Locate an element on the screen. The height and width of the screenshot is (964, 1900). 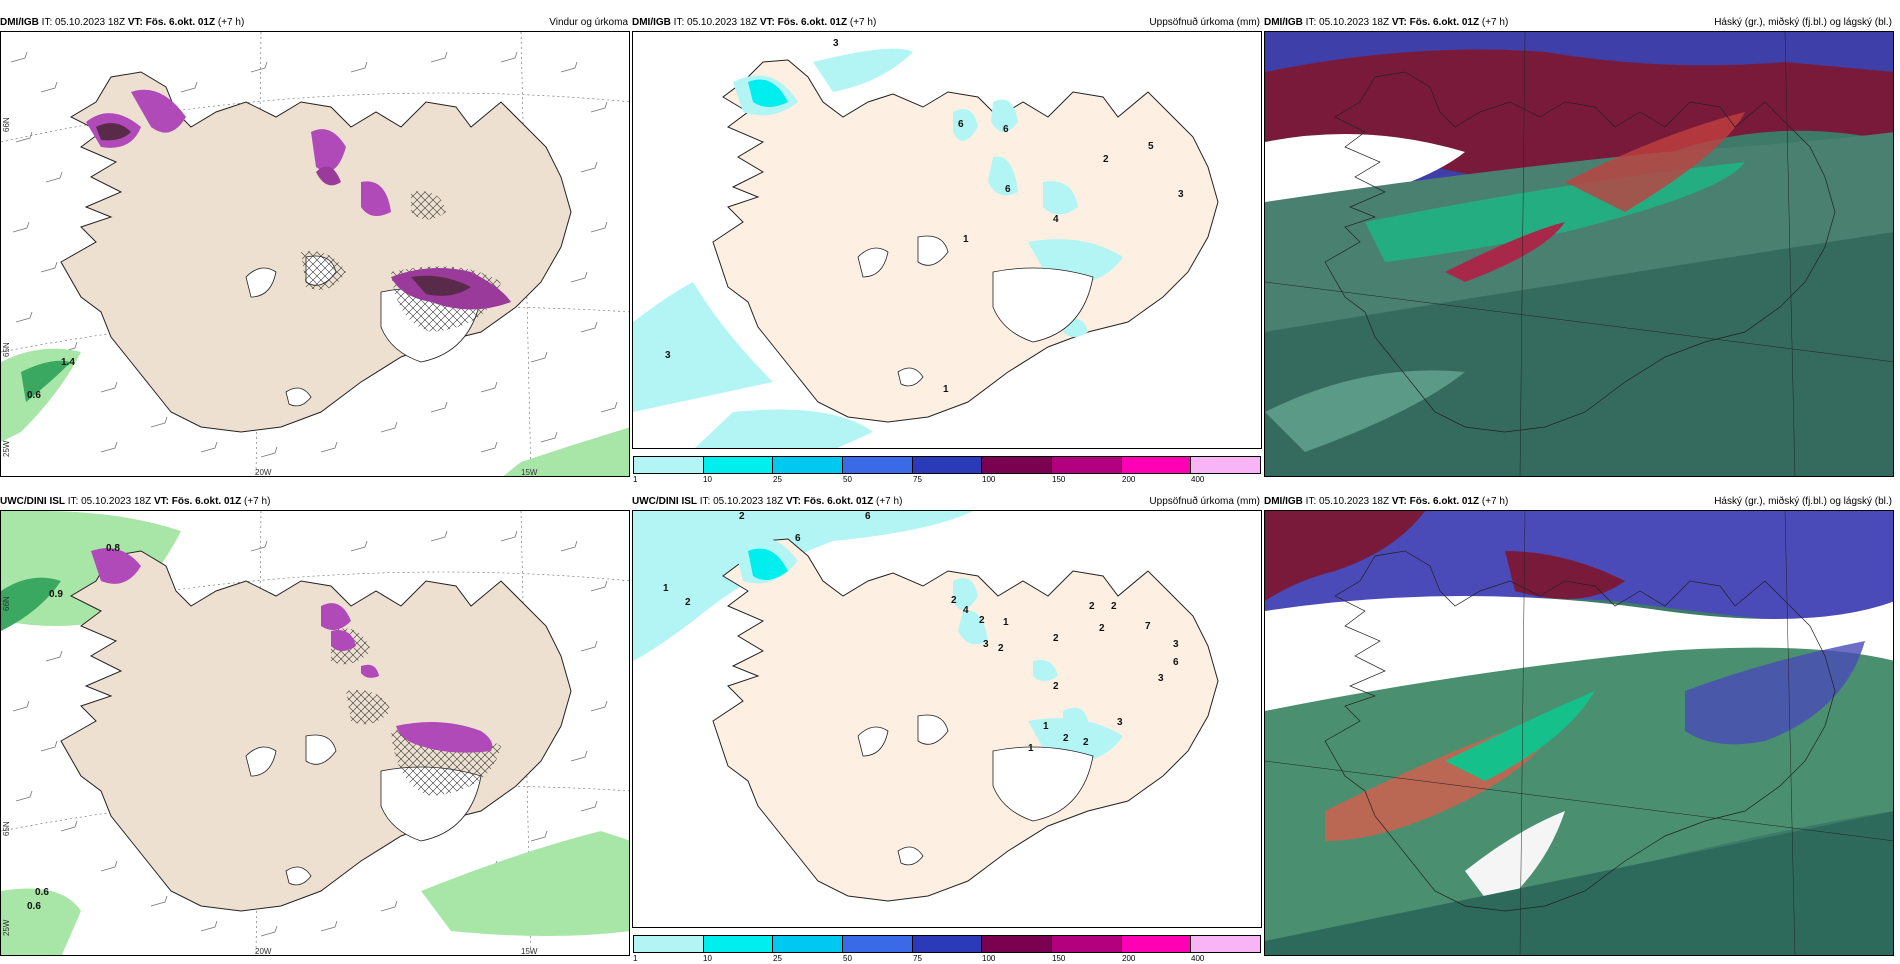
colorbar: 1 10 25 50 75 100 150 200 400 is located at coordinates (947, 949).